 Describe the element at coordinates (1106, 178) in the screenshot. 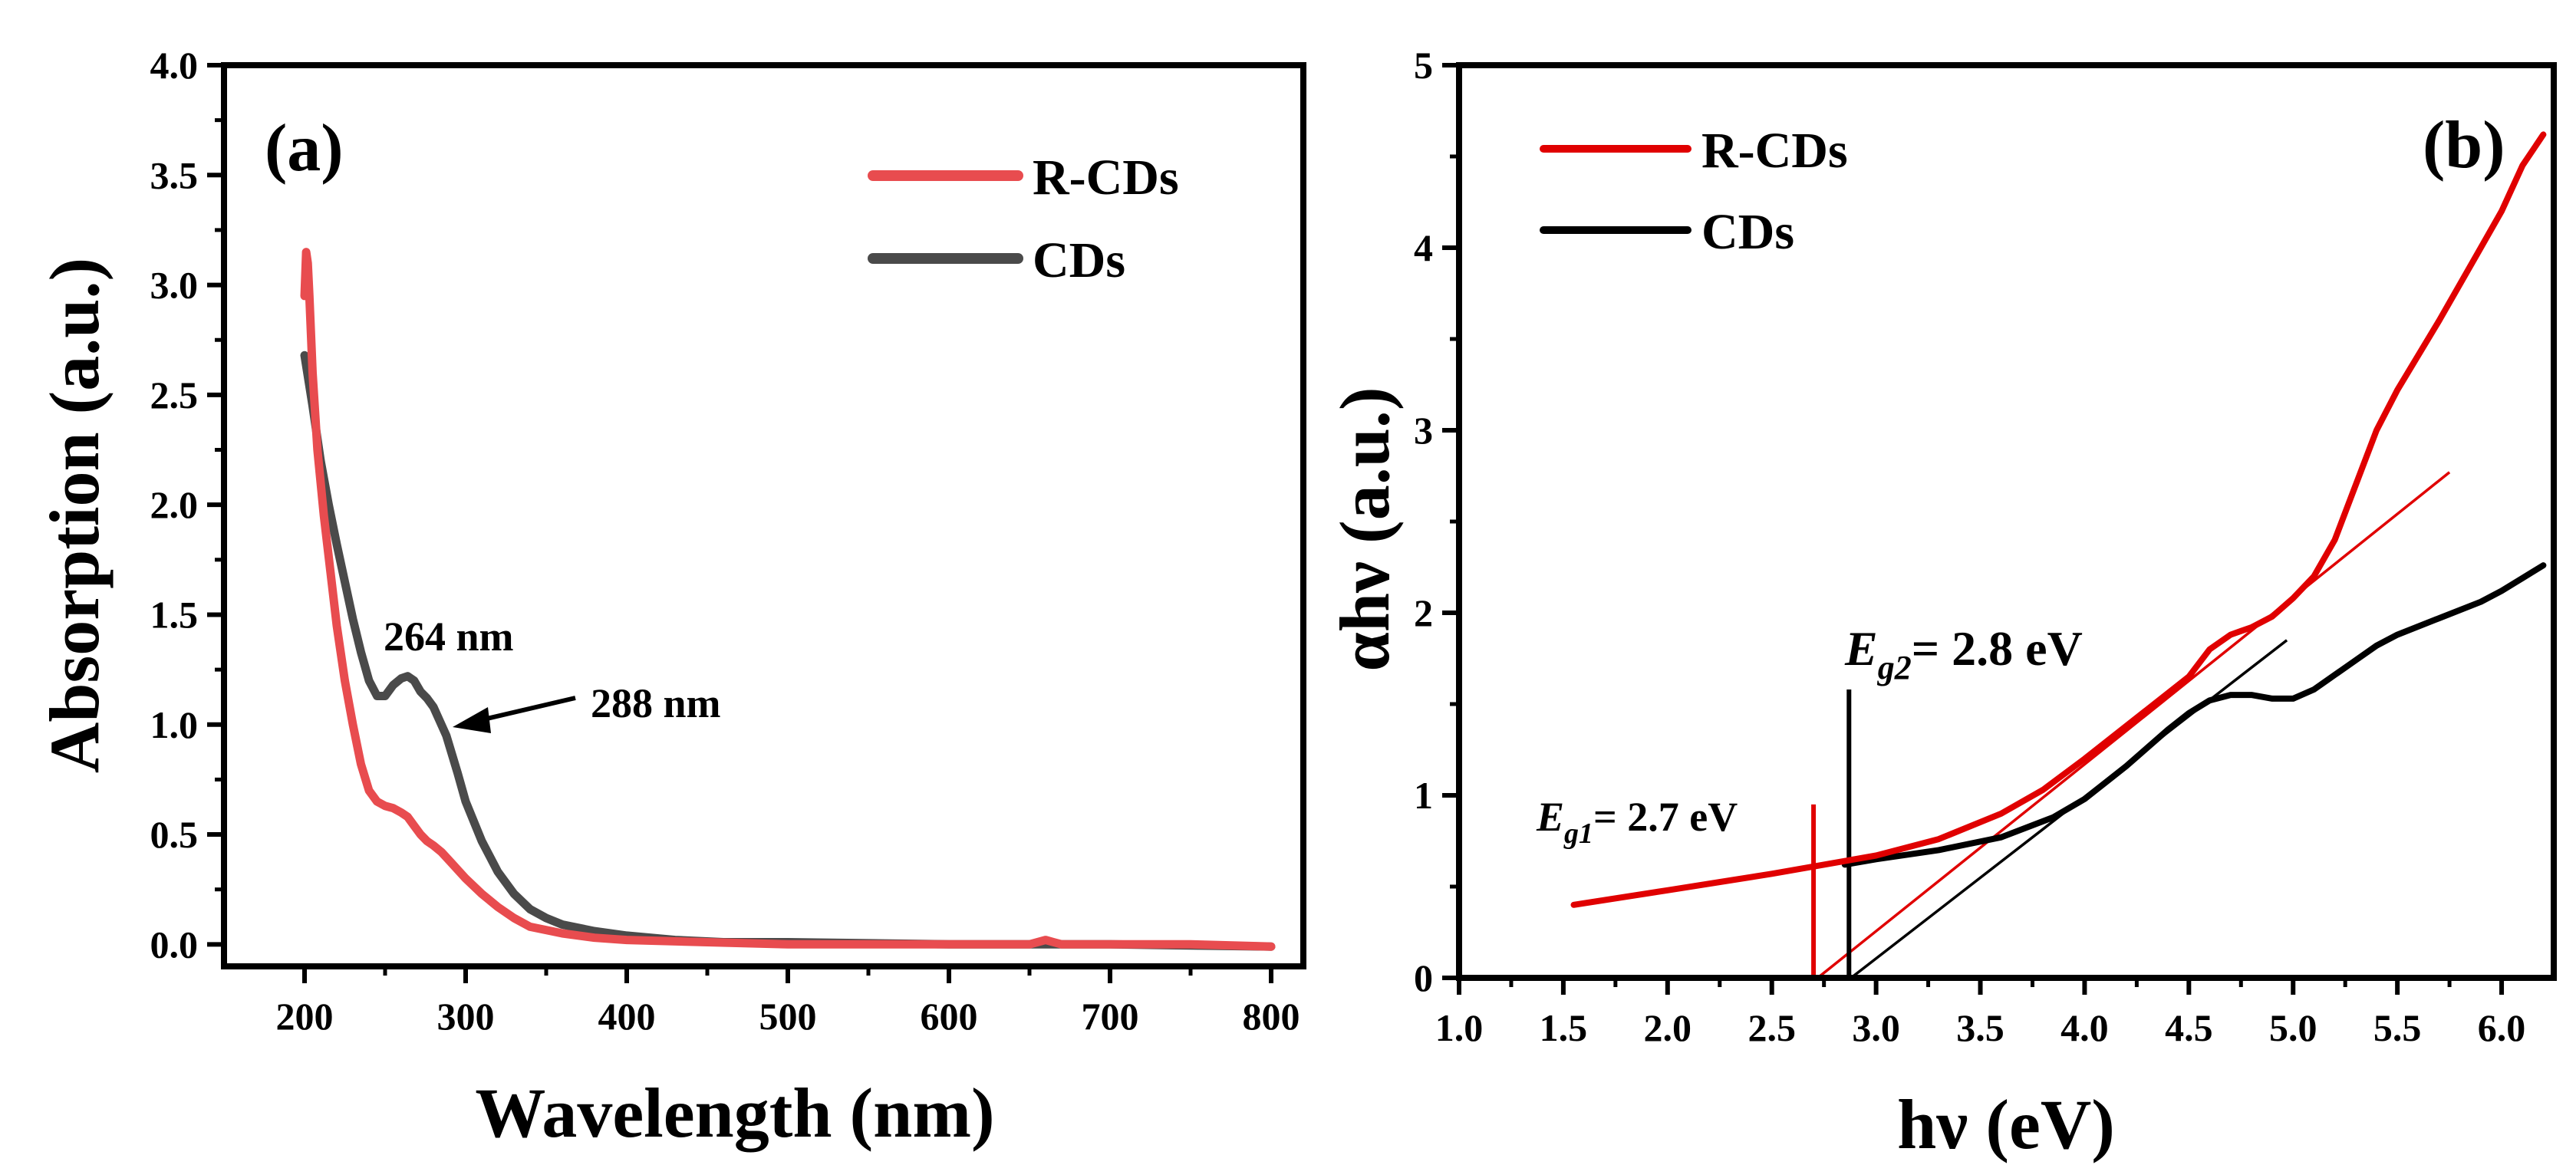

I see `legend-r-cds-label: R-CDs` at that location.